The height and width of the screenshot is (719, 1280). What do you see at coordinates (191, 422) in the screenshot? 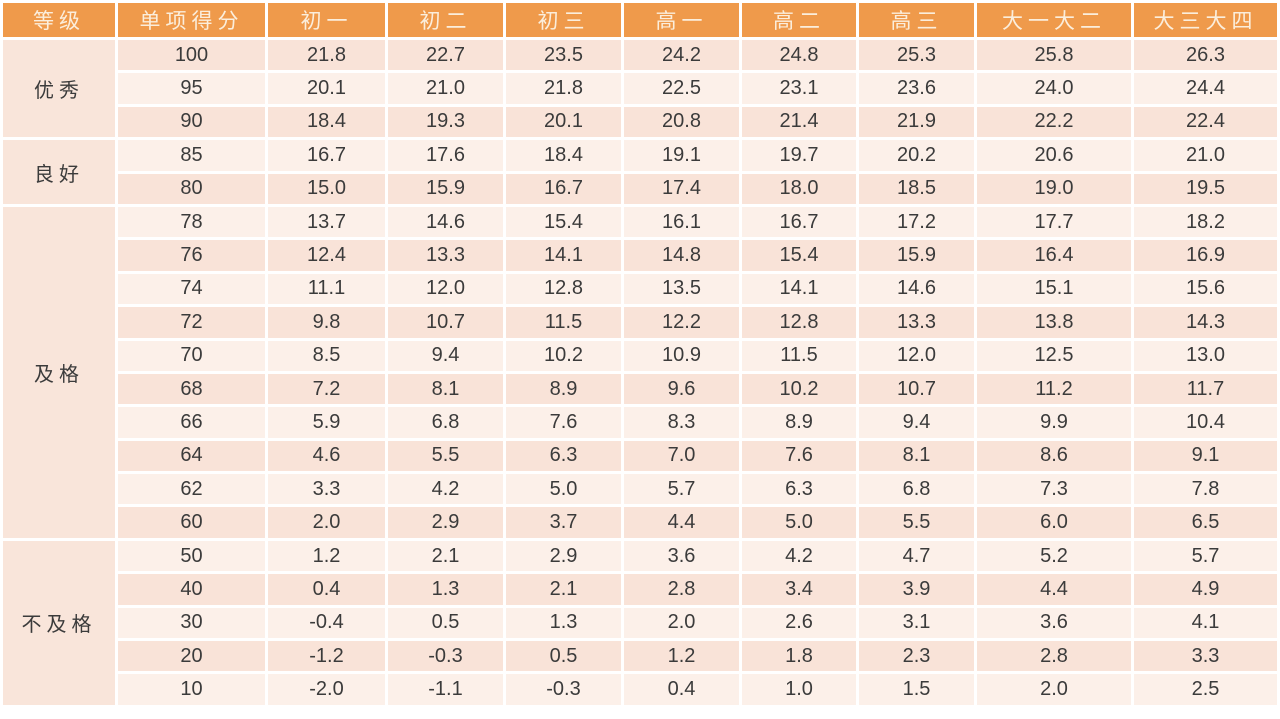
I see `score-cell: 66` at bounding box center [191, 422].